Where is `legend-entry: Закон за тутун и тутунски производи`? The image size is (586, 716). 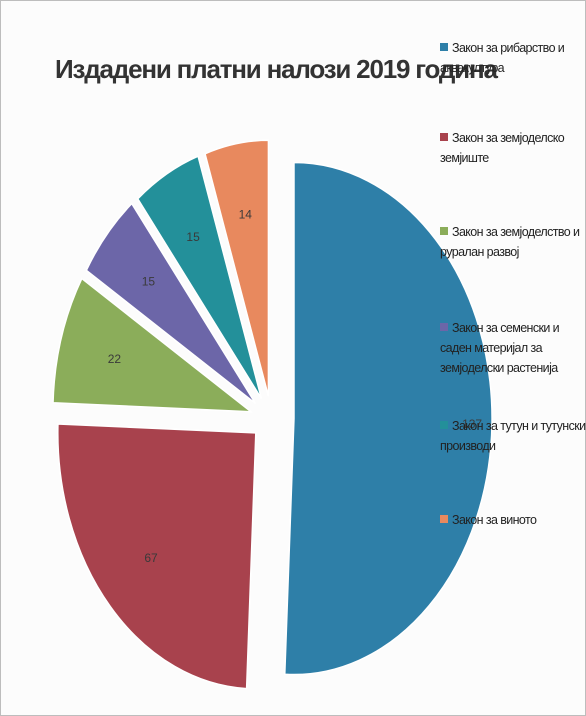 legend-entry: Закон за тутун и тутунски производи is located at coordinates (513, 436).